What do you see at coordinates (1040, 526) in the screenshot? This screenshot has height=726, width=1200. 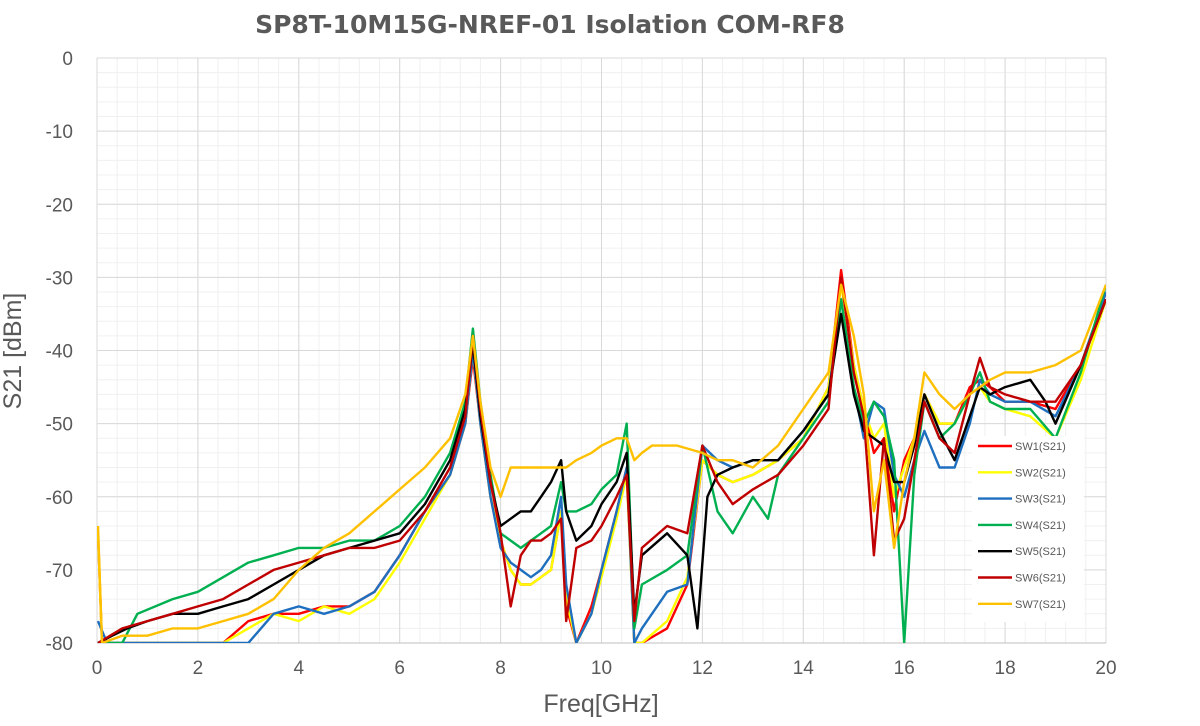 I see `legend-label: SW4(S21)` at bounding box center [1040, 526].